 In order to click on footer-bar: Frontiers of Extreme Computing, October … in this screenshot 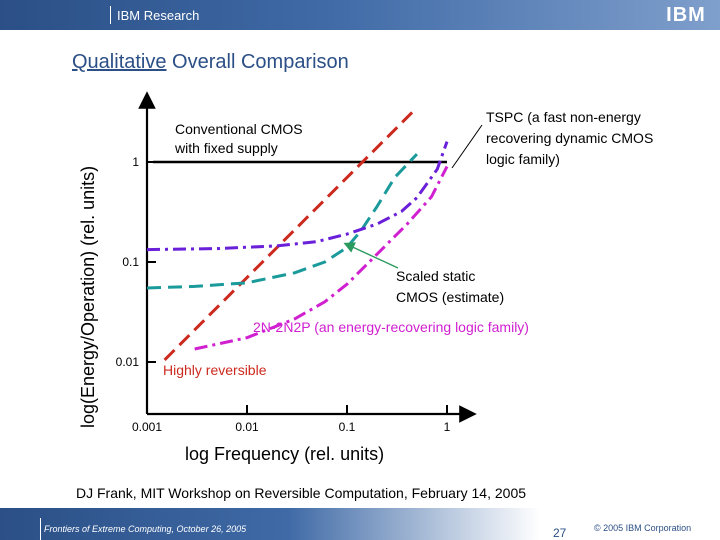, I will do `click(360, 524)`.